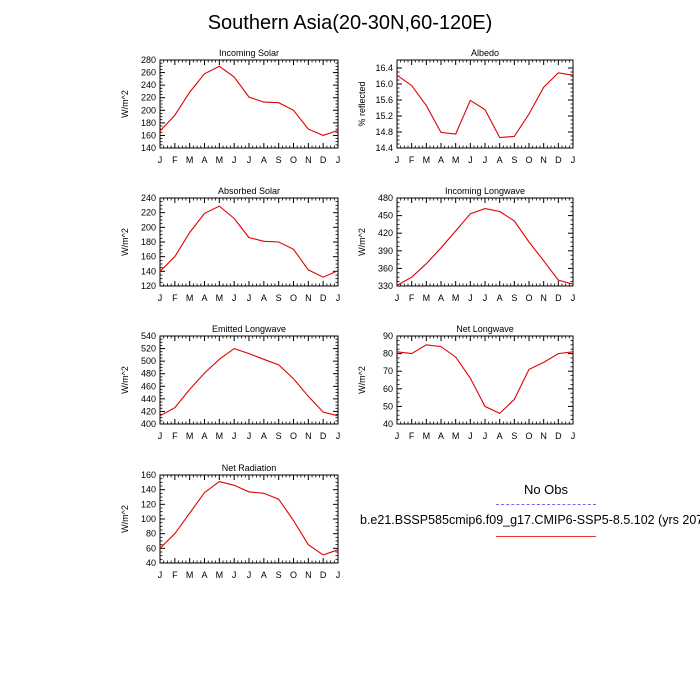 The image size is (700, 700). What do you see at coordinates (148, 85) in the screenshot?
I see `y-tick-label: 240` at bounding box center [148, 85].